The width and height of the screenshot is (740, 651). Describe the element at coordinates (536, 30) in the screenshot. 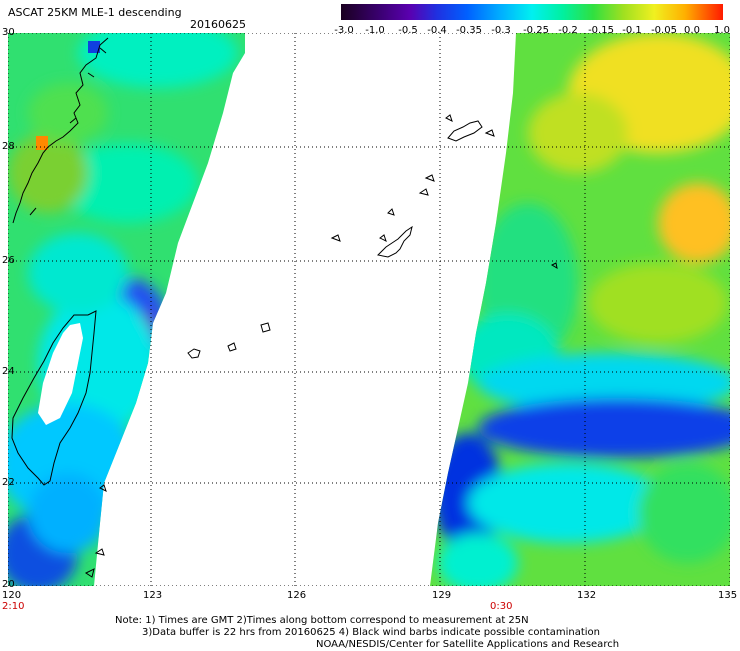

I see `colorbar-tick-label: -0.25` at that location.